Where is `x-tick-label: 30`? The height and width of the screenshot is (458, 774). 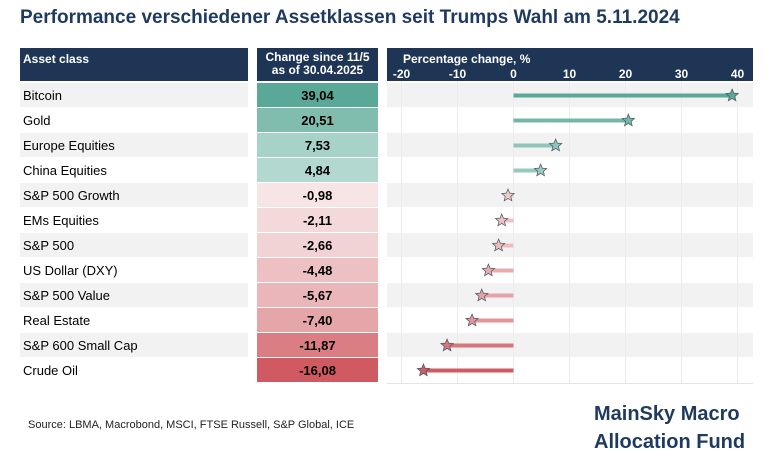
x-tick-label: 30 is located at coordinates (682, 74).